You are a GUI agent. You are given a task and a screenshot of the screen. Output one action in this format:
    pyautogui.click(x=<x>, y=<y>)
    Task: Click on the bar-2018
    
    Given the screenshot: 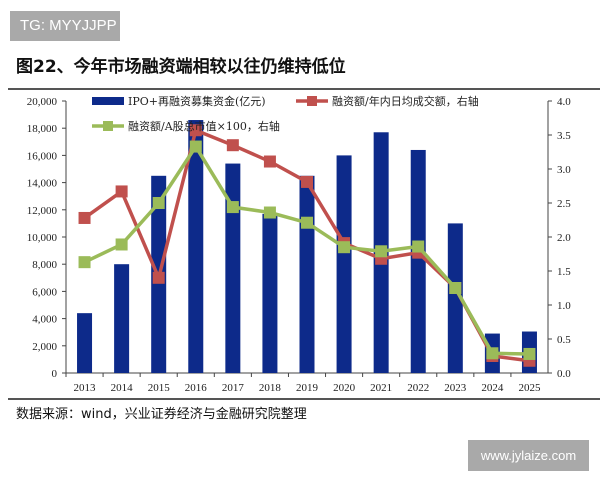 What is the action you would take?
    pyautogui.click(x=270, y=293)
    